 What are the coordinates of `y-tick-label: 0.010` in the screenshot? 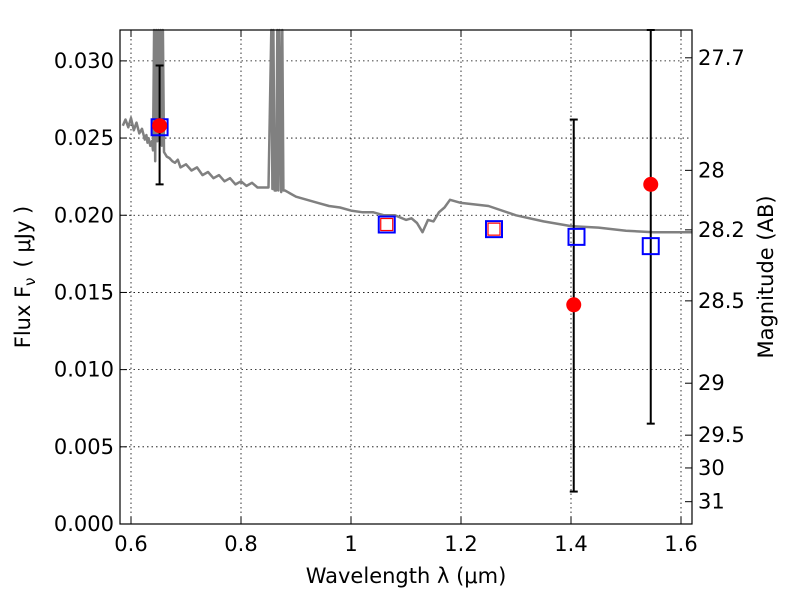 It's located at (84, 370).